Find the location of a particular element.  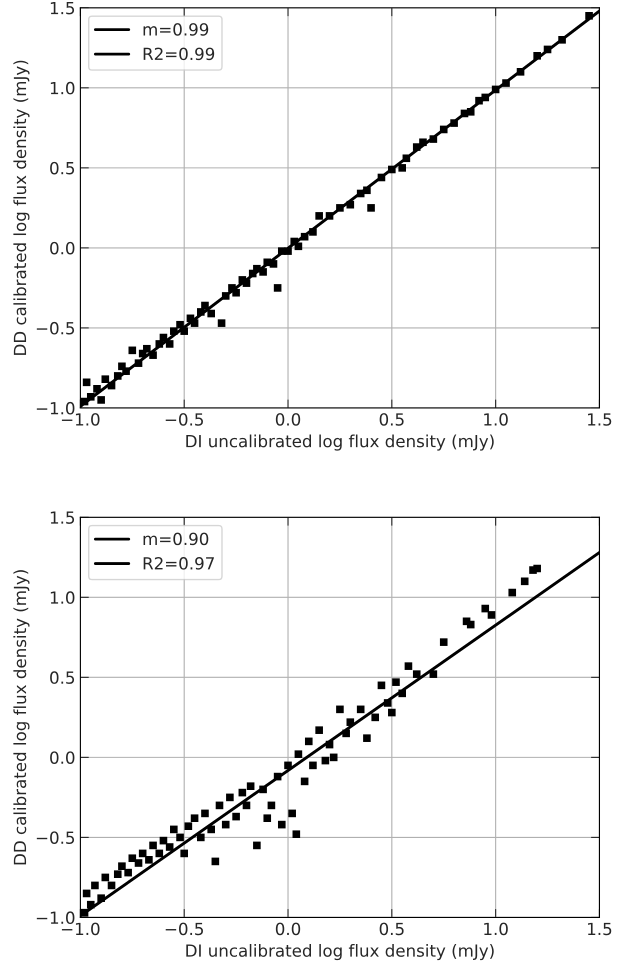

legend-label: R2=0.99 is located at coordinates (179, 54).